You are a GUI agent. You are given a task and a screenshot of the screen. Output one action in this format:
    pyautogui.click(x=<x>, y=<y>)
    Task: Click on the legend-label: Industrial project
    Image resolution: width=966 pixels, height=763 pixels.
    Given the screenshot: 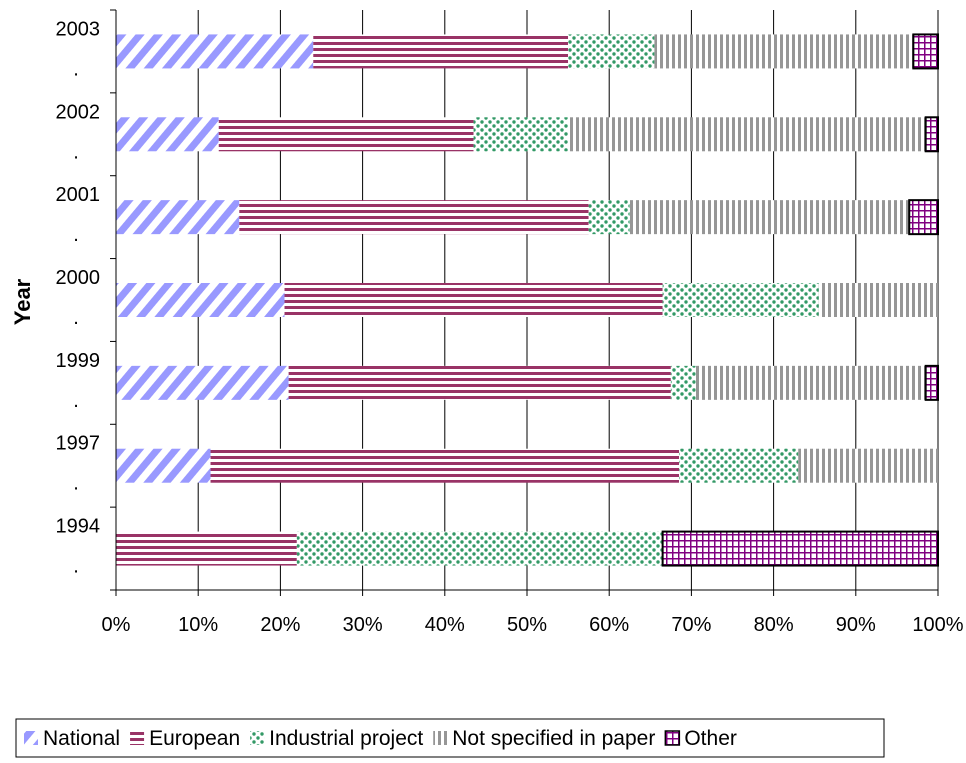 What is the action you would take?
    pyautogui.click(x=346, y=738)
    